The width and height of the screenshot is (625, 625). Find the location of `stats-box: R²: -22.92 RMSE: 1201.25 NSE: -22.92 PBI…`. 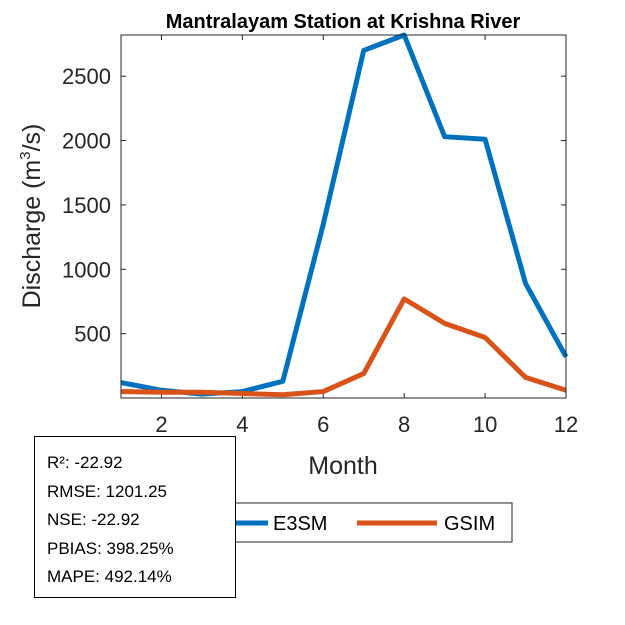

stats-box: R²: -22.92 RMSE: 1201.25 NSE: -22.92 PBI… is located at coordinates (135, 517).